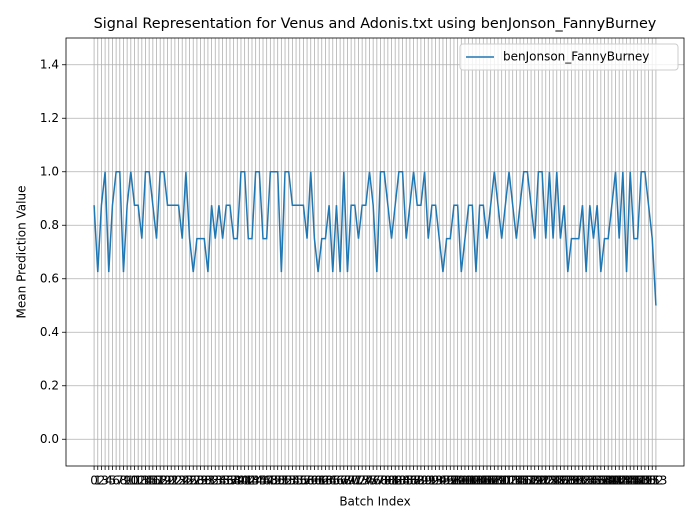 The height and width of the screenshot is (525, 700). I want to click on x-tick-label: 17, so click(156, 481).